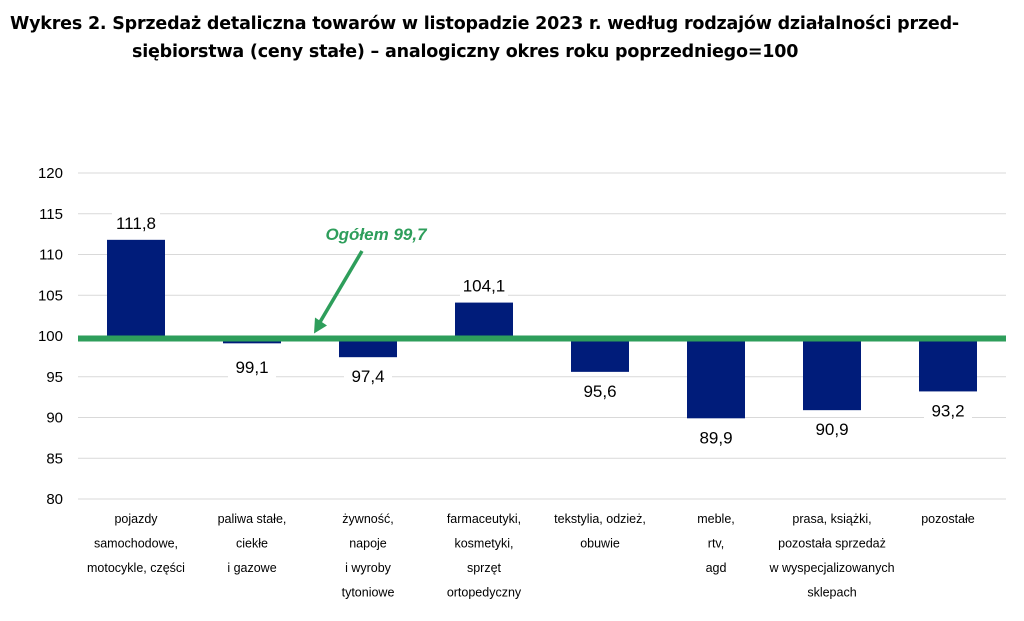  I want to click on y-tick-label: 110, so click(51, 255).